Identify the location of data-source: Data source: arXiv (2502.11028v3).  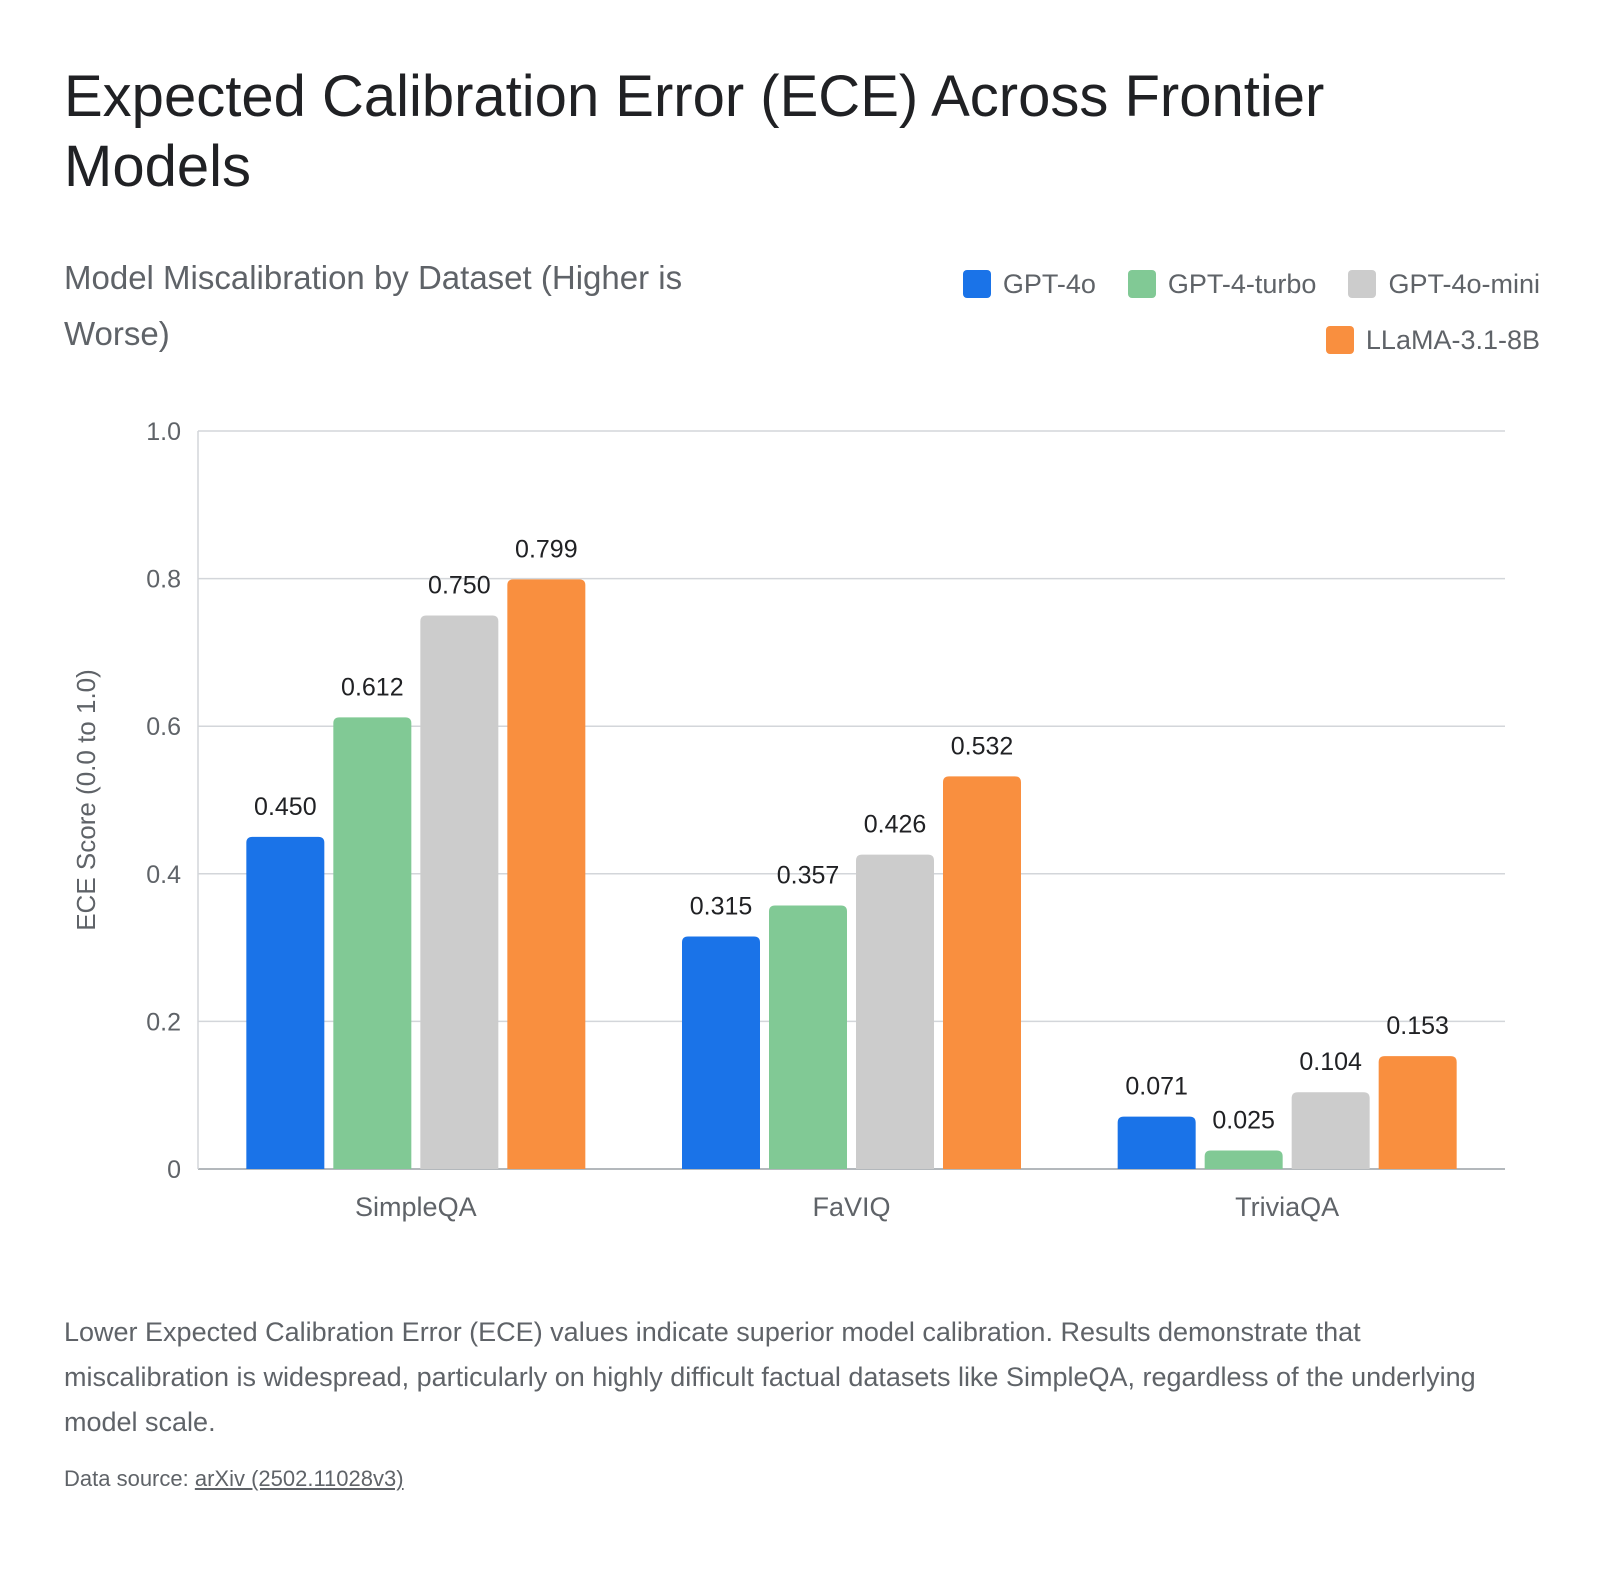
(234, 1479).